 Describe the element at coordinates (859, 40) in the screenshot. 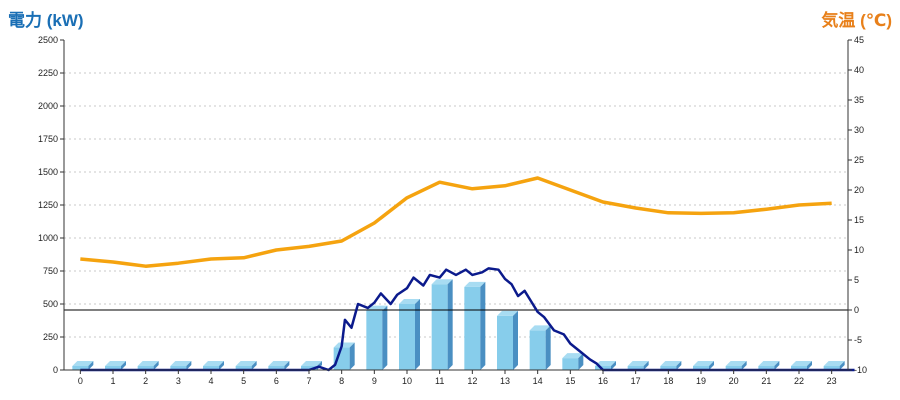

I see `right-tick-label: 45` at that location.